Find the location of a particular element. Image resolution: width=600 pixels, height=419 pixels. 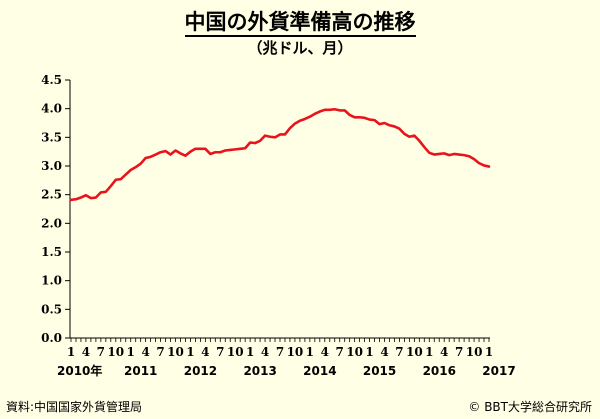

year-label: 2010年 is located at coordinates (79, 370).